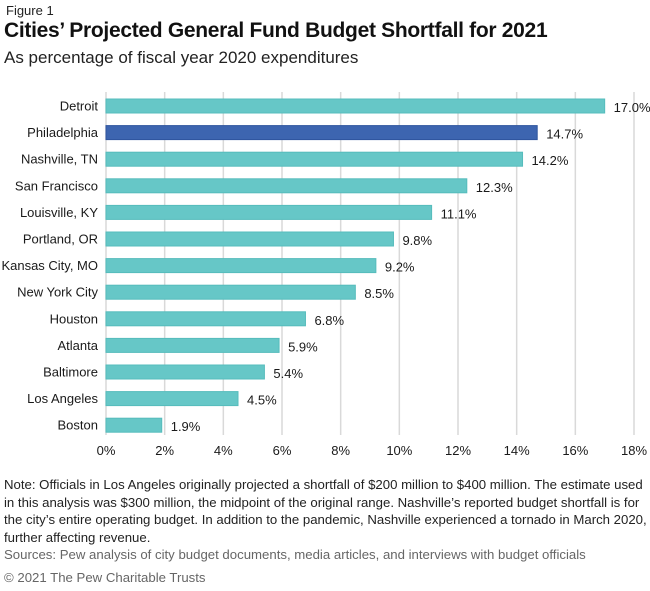 Image resolution: width=650 pixels, height=591 pixels. Describe the element at coordinates (634, 450) in the screenshot. I see `x-tick-label: 18%` at that location.